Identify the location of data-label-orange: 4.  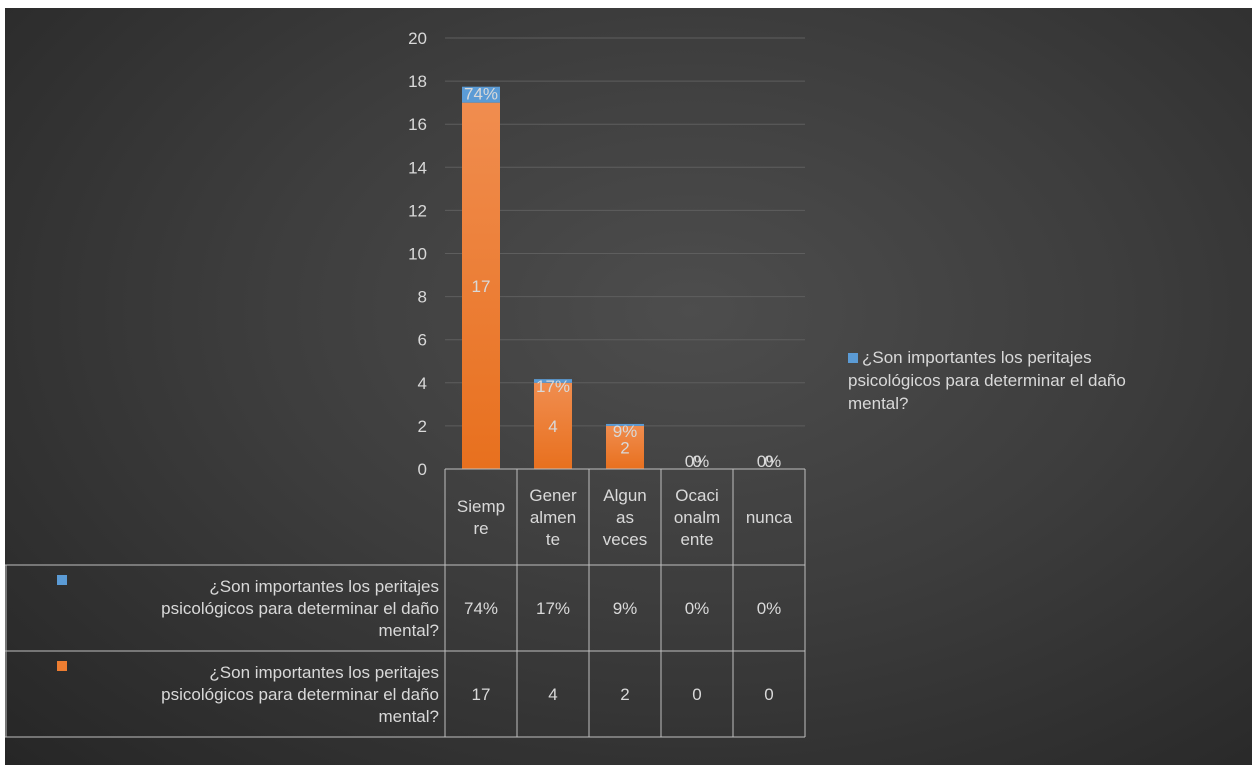
(552, 426).